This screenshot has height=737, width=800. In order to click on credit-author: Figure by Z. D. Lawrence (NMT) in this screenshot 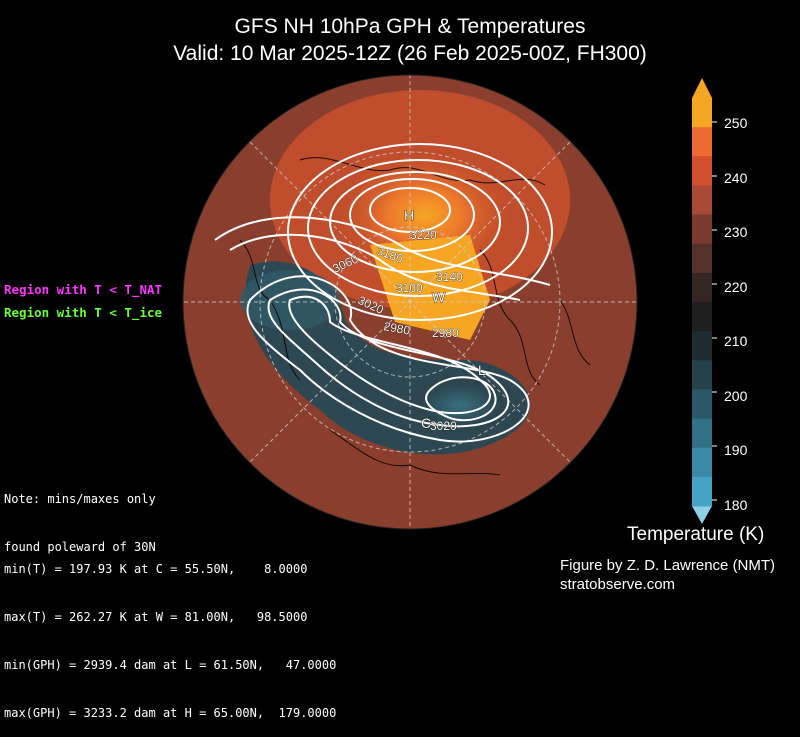, I will do `click(668, 565)`.